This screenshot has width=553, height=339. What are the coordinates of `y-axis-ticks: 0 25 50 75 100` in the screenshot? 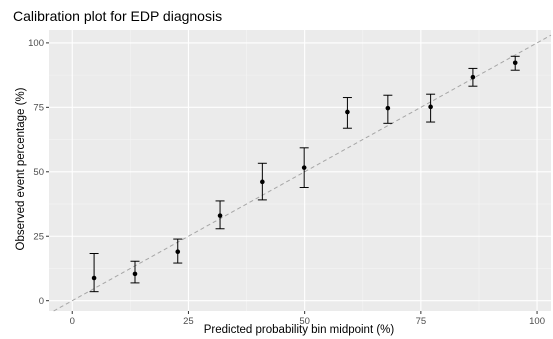 It's located at (38, 172).